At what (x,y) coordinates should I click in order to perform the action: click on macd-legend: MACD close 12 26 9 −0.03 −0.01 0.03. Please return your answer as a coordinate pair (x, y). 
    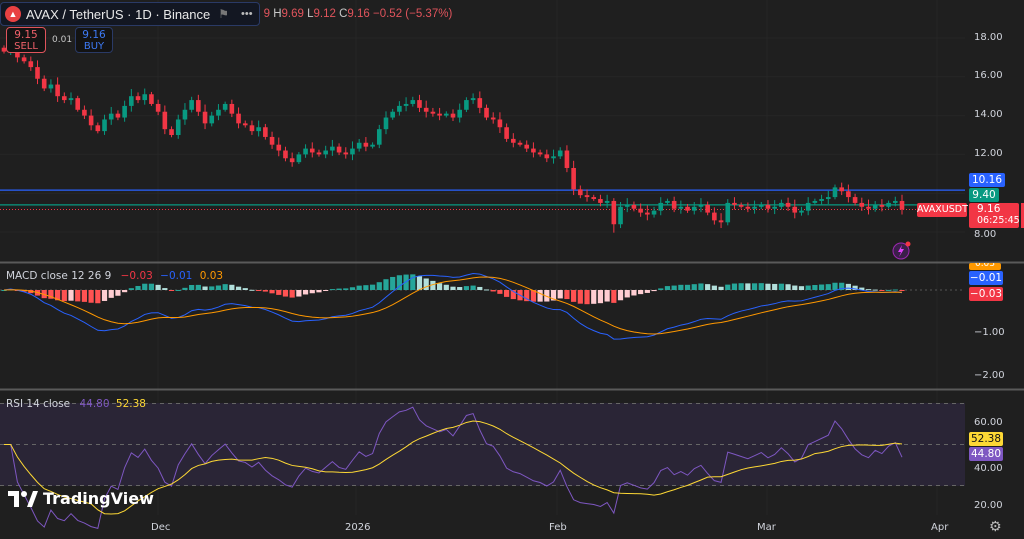
    Looking at the image, I should click on (115, 276).